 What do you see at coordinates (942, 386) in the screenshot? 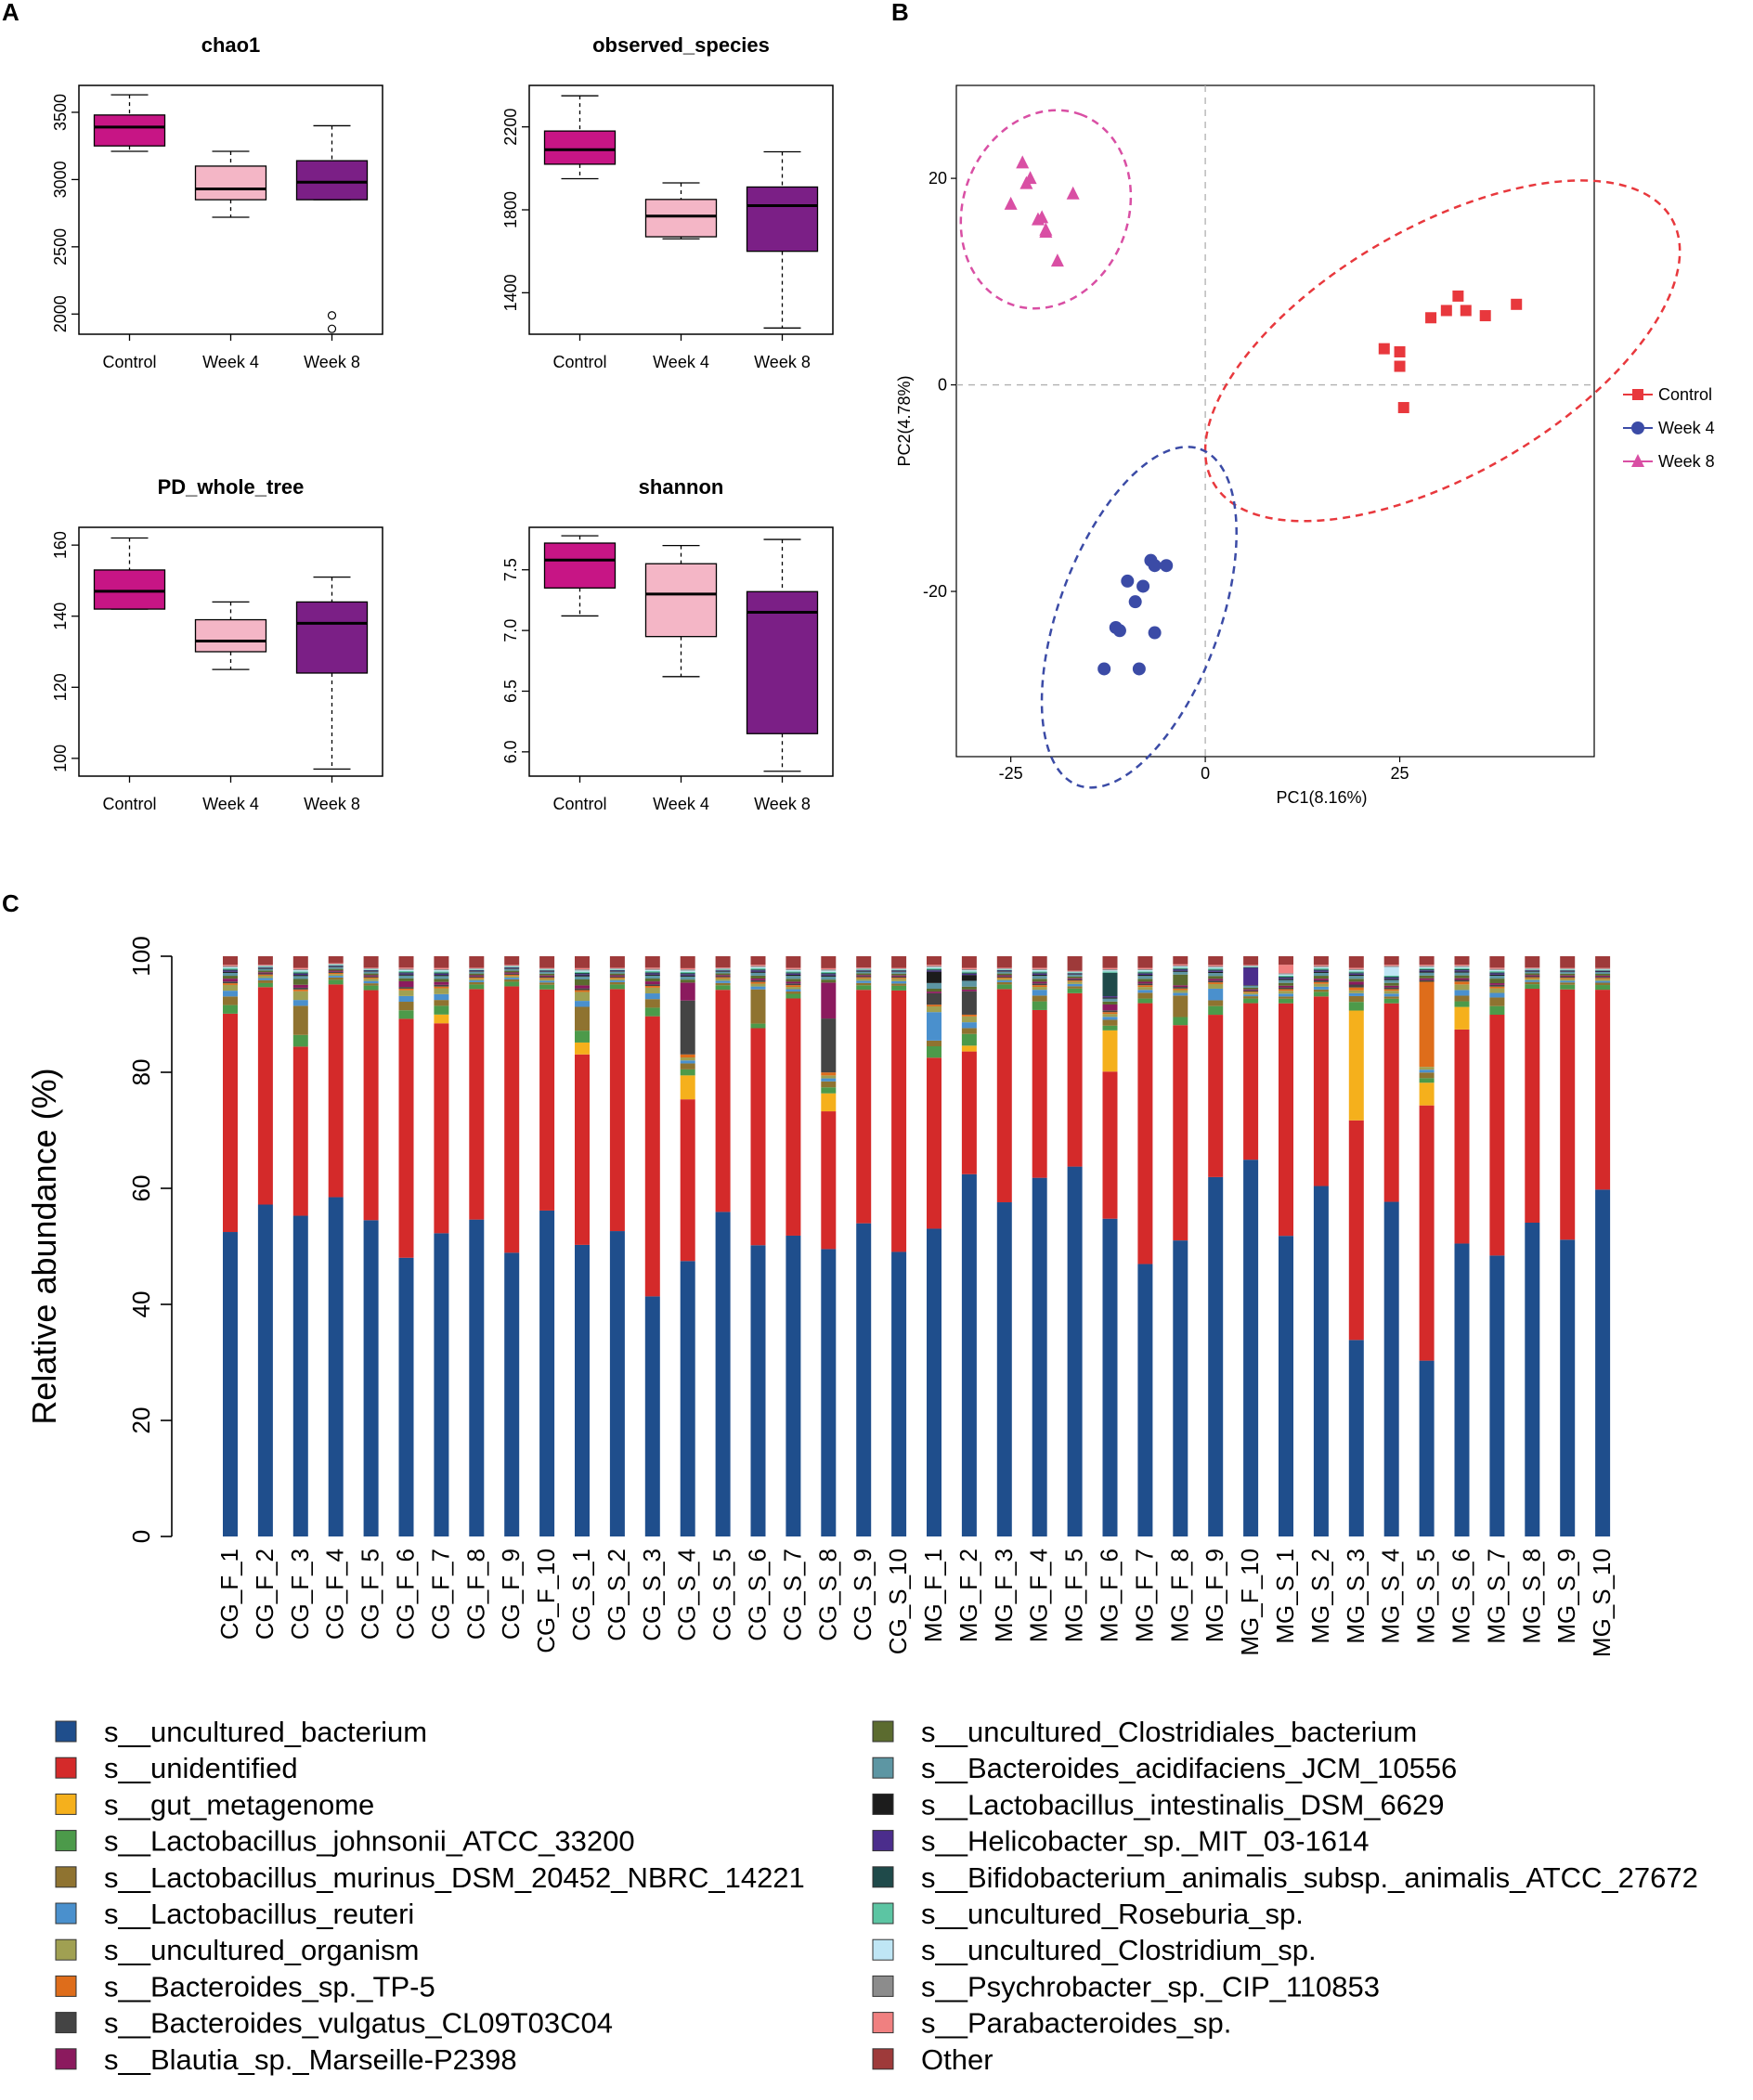
I see `y-tick-label: 0` at bounding box center [942, 386].